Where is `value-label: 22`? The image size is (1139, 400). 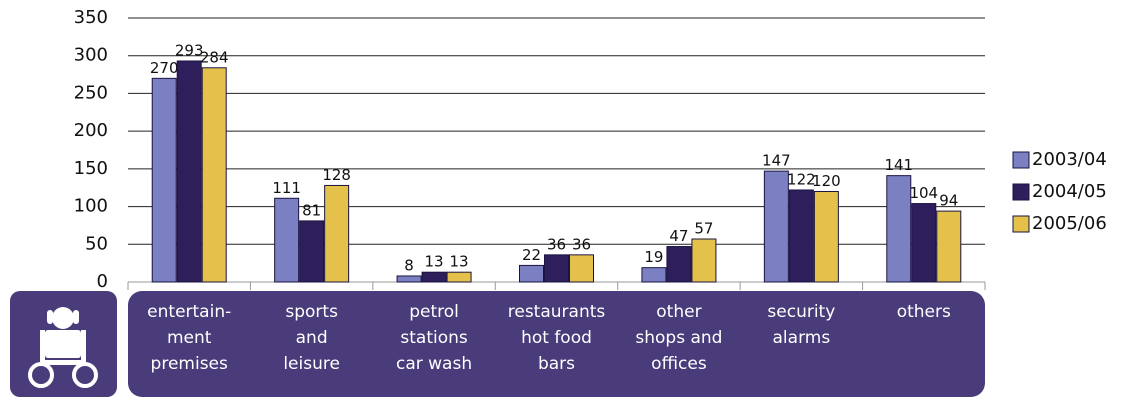
value-label: 22 is located at coordinates (531, 255).